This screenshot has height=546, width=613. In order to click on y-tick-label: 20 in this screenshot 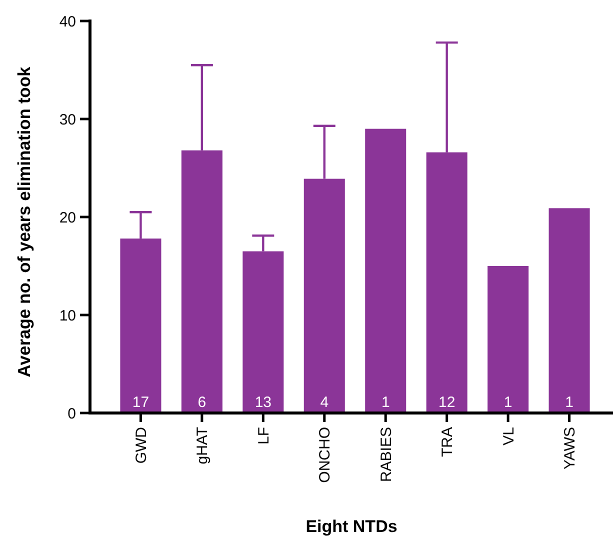, I will do `click(67, 217)`.